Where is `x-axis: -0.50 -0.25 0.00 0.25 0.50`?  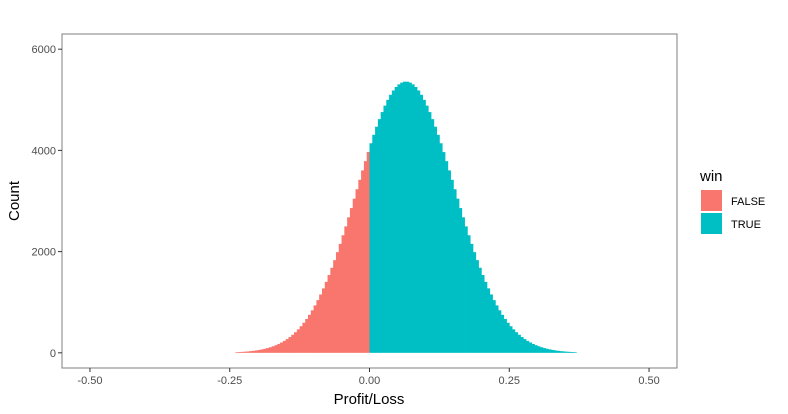
x-axis: -0.50 -0.25 0.00 0.25 0.50 is located at coordinates (368, 377).